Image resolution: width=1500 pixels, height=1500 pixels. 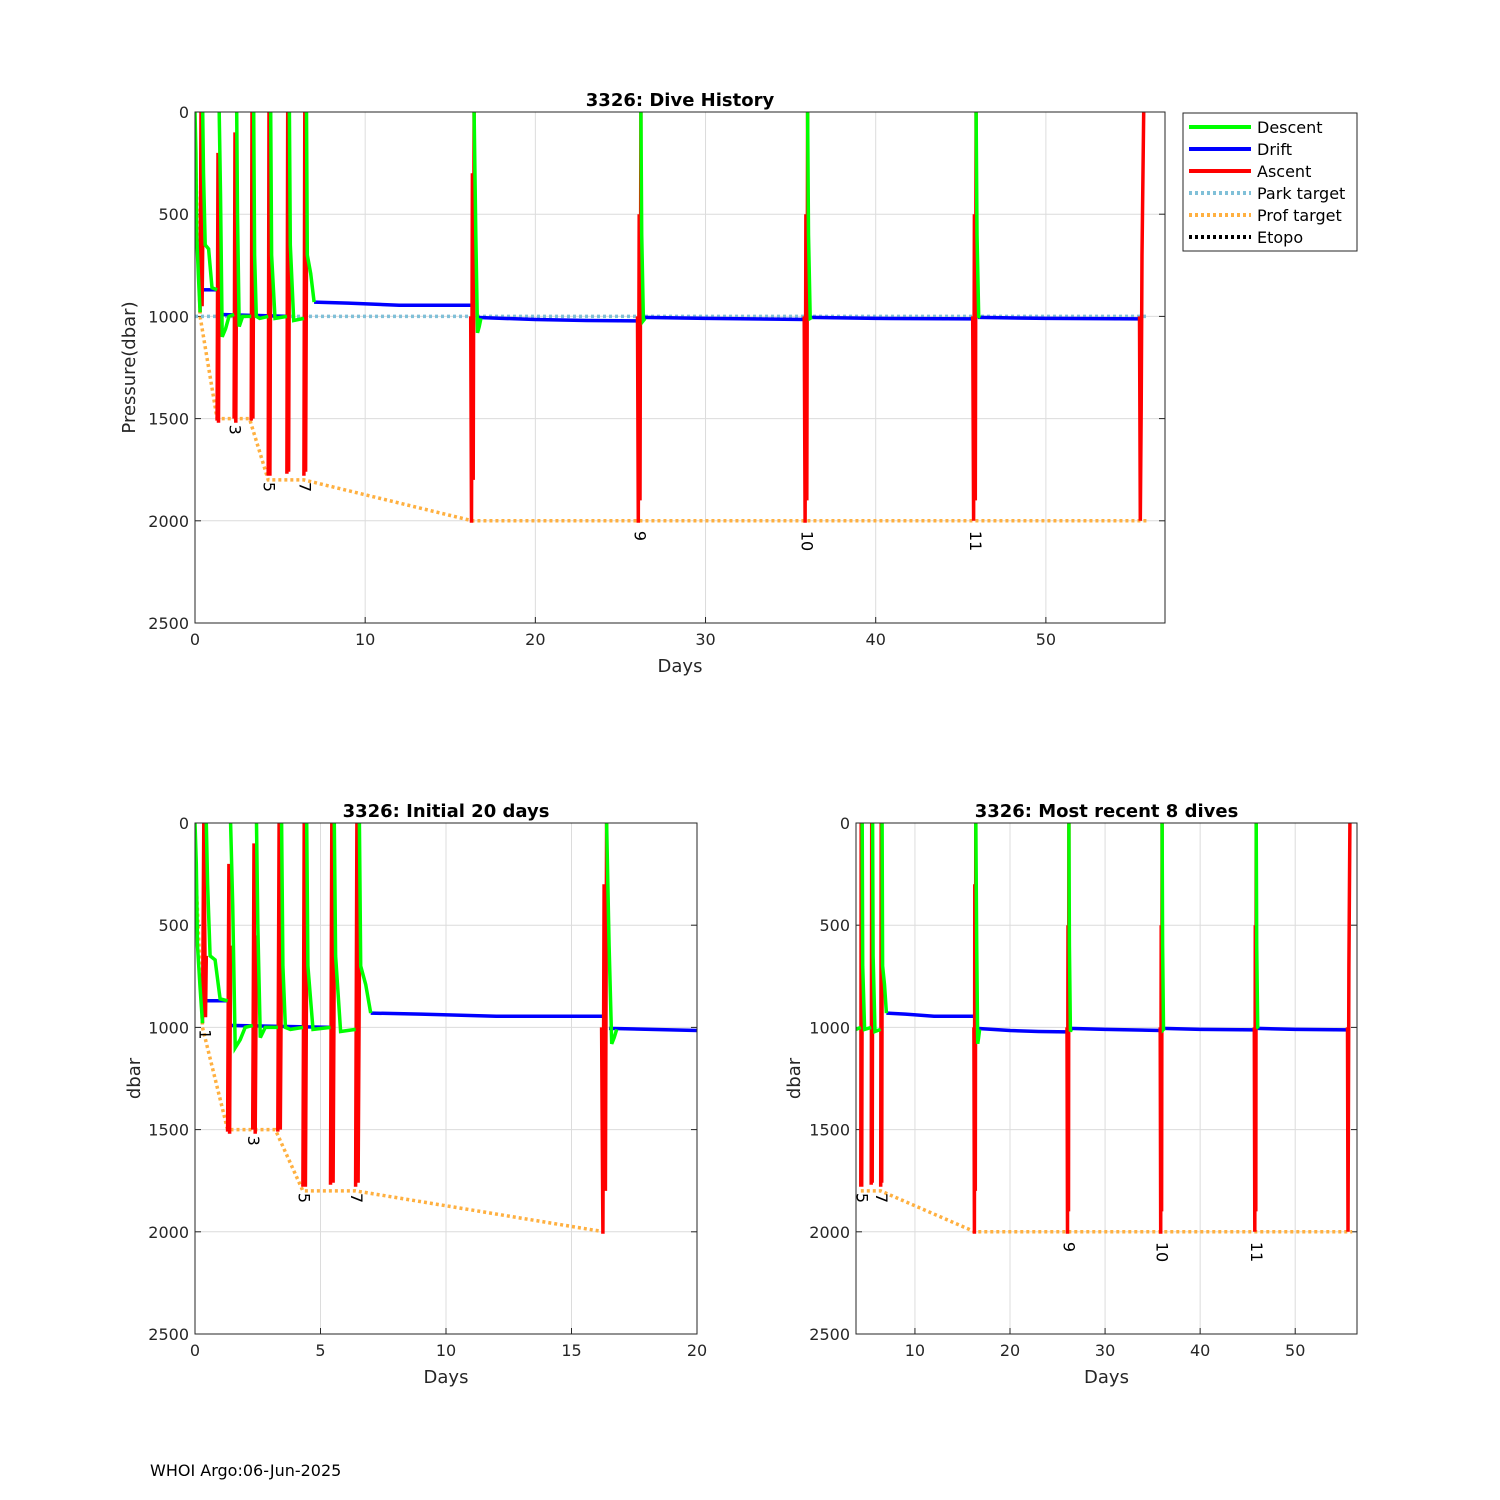 What do you see at coordinates (1299, 215) in the screenshot?
I see `legend-item-label: Prof target` at bounding box center [1299, 215].